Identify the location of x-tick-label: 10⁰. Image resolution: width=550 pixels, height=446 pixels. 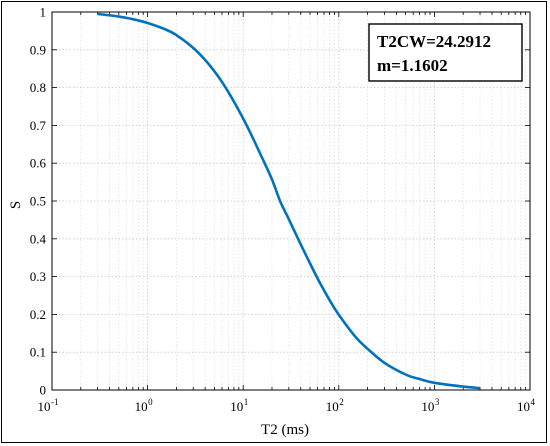
(144, 405).